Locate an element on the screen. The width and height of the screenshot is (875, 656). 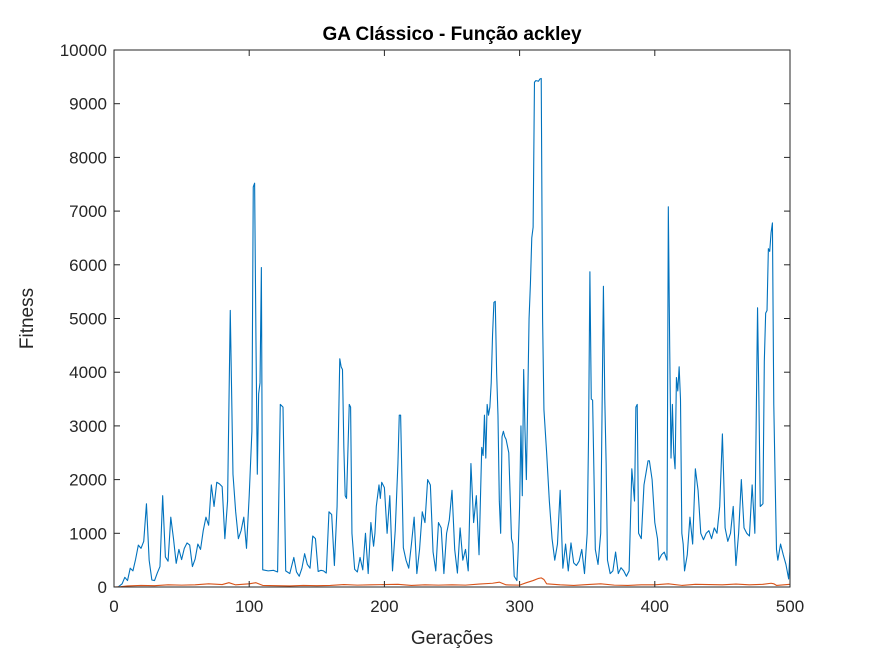
y-axis-label: Fitness is located at coordinates (27, 318).